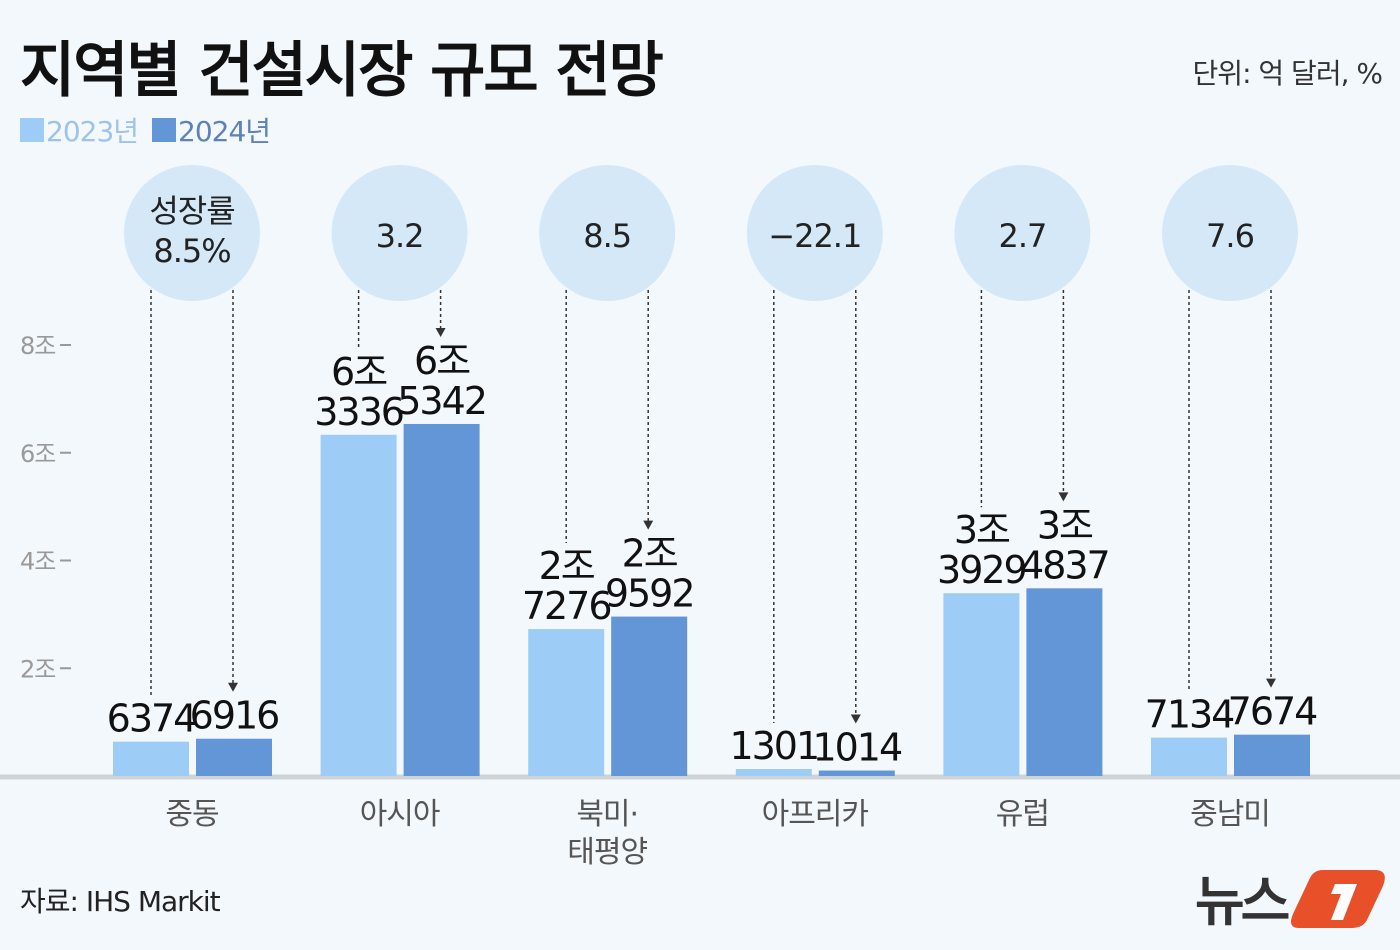  What do you see at coordinates (152, 719) in the screenshot?
I see `data-label: 6374` at bounding box center [152, 719].